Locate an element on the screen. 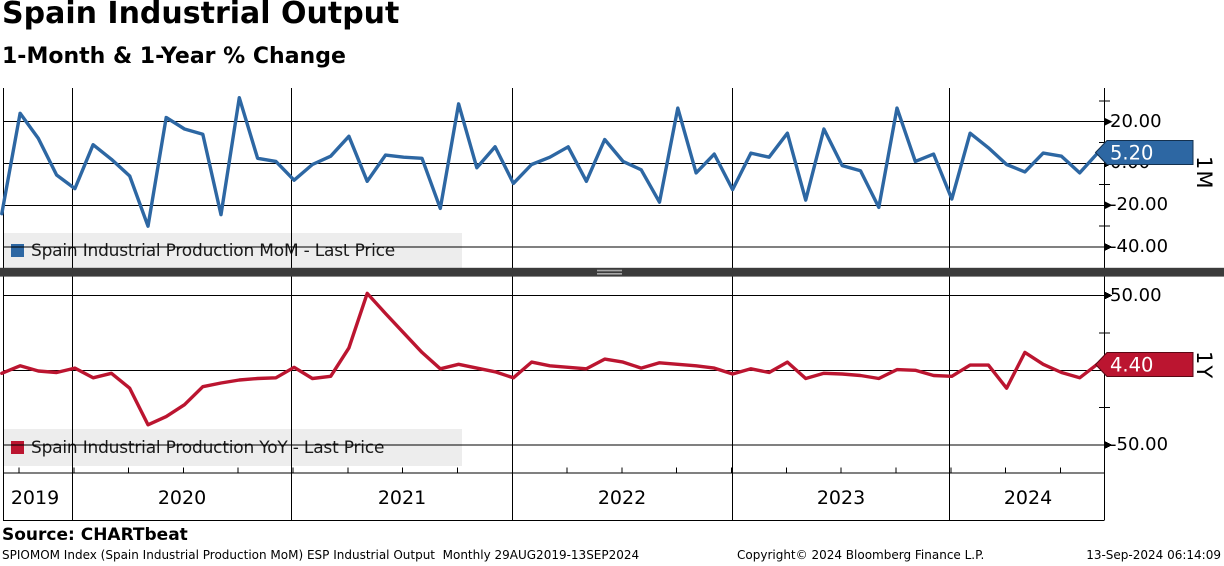 This screenshot has height=566, width=1224. ytick-top-20: 20.00 is located at coordinates (1136, 121).